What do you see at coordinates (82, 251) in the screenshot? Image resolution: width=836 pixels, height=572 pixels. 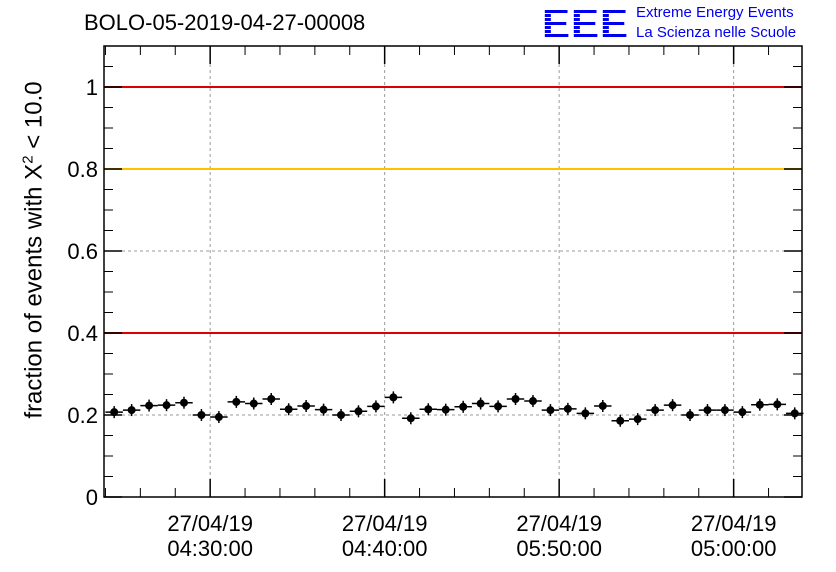 I see `y-tick-label: 0.6` at bounding box center [82, 251].